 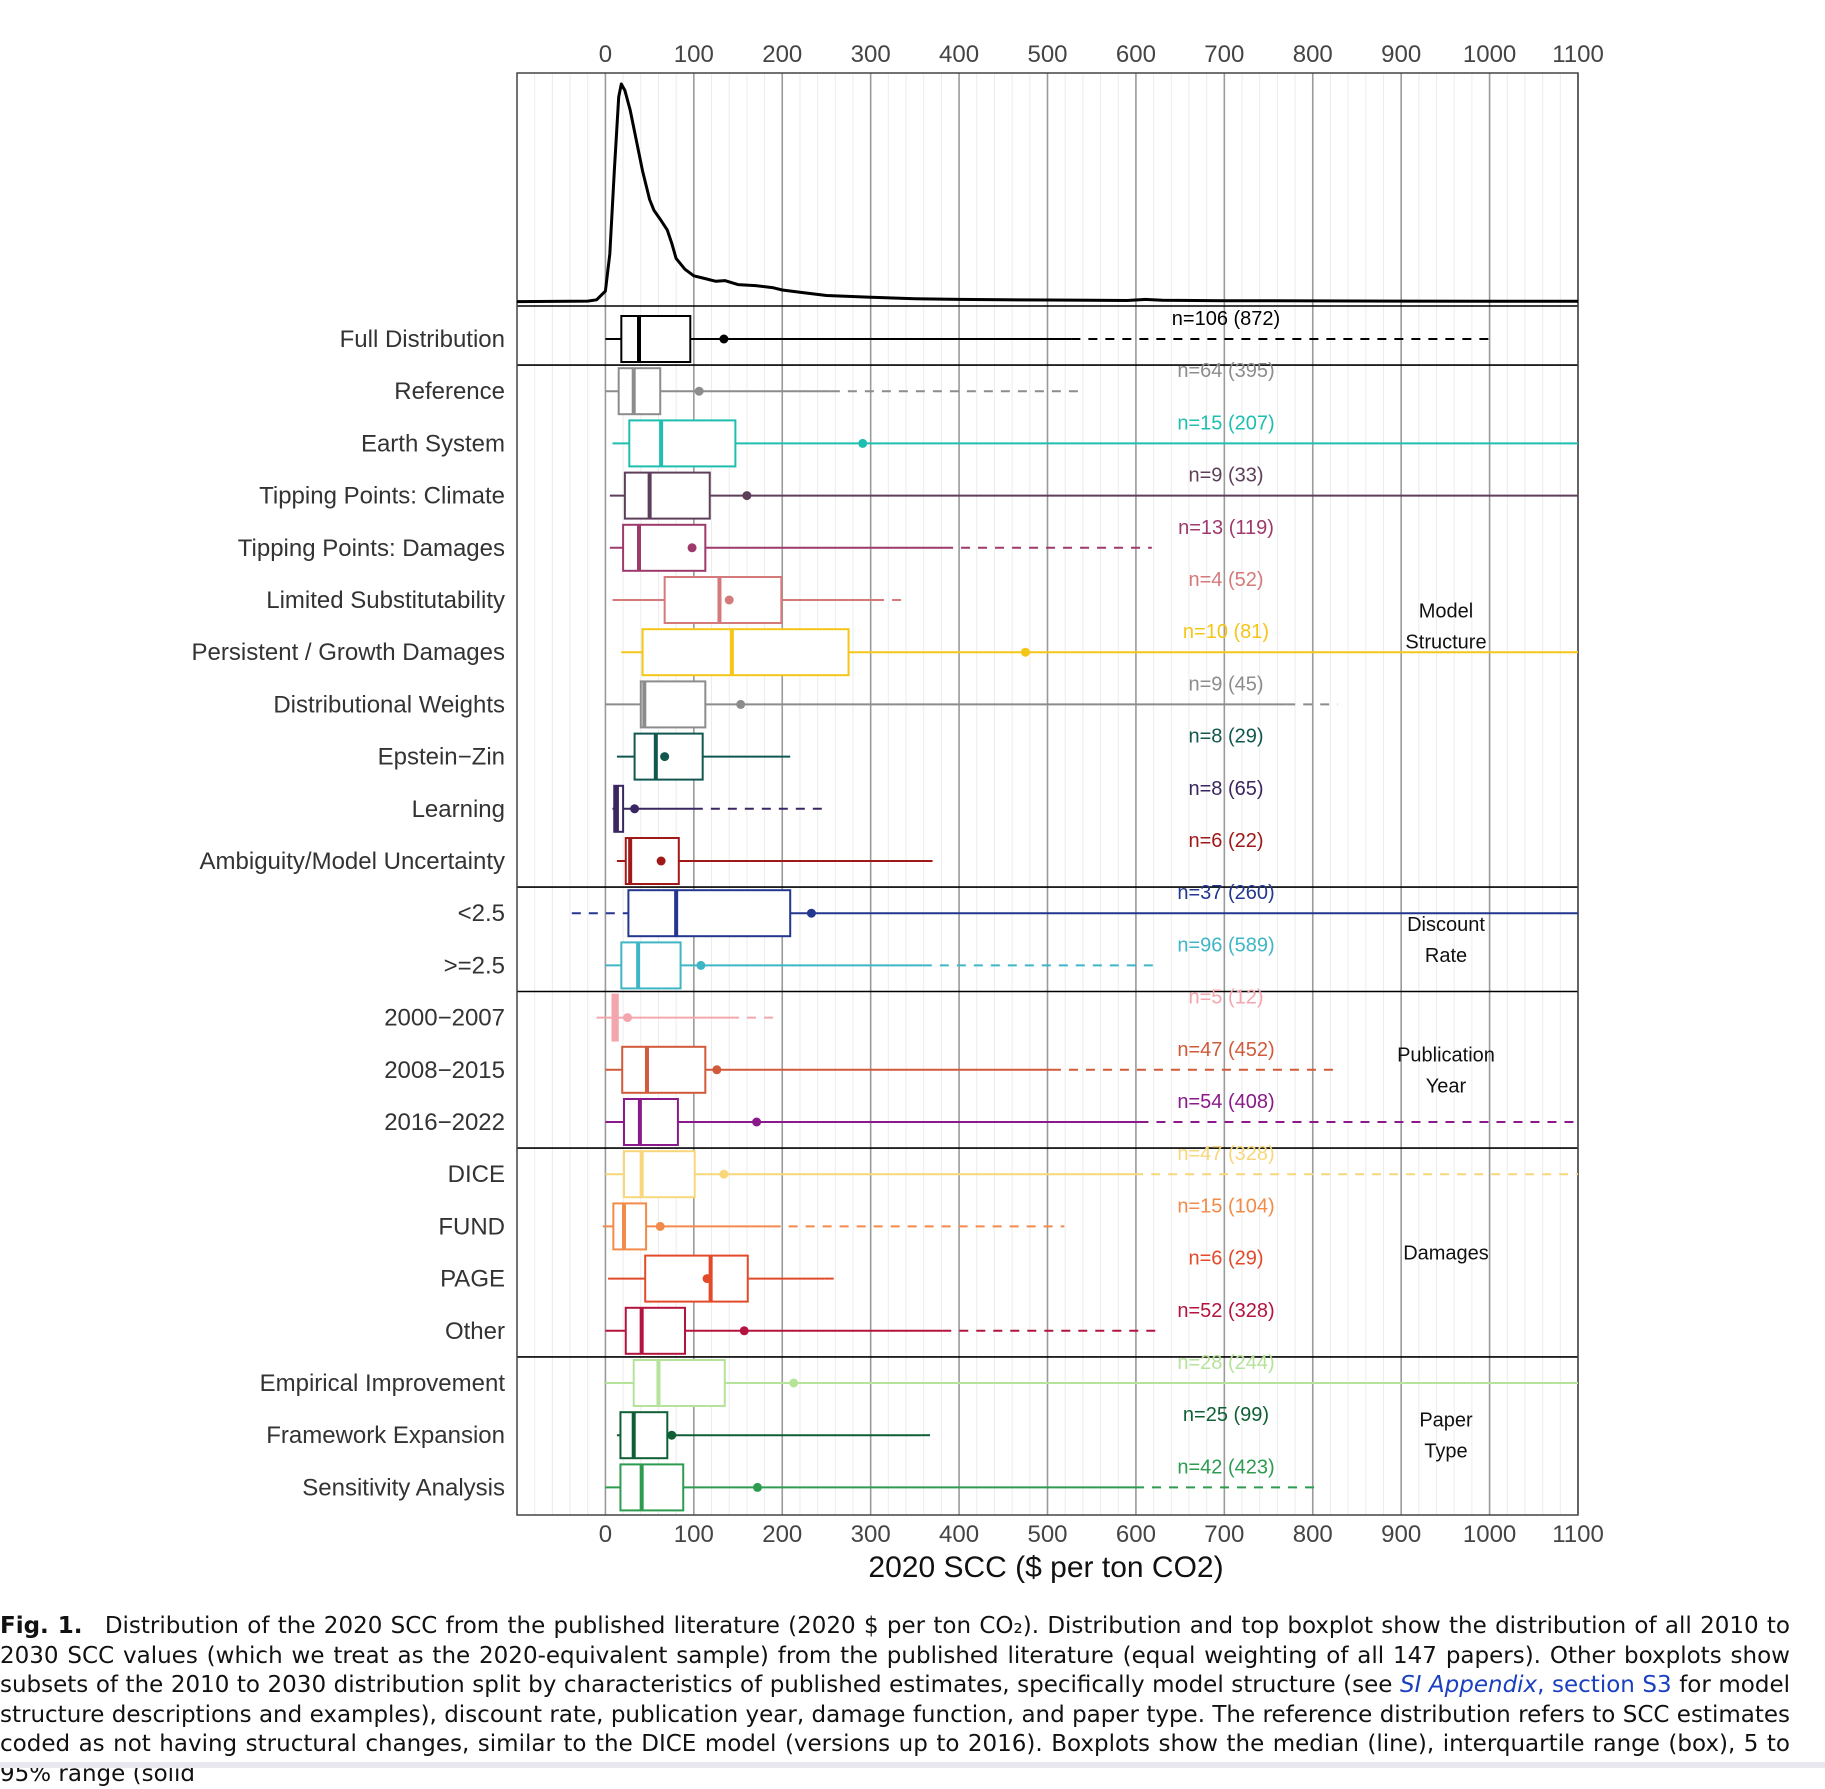 What do you see at coordinates (1226, 632) in the screenshot?
I see `sample-size-label: n=10 (81)` at bounding box center [1226, 632].